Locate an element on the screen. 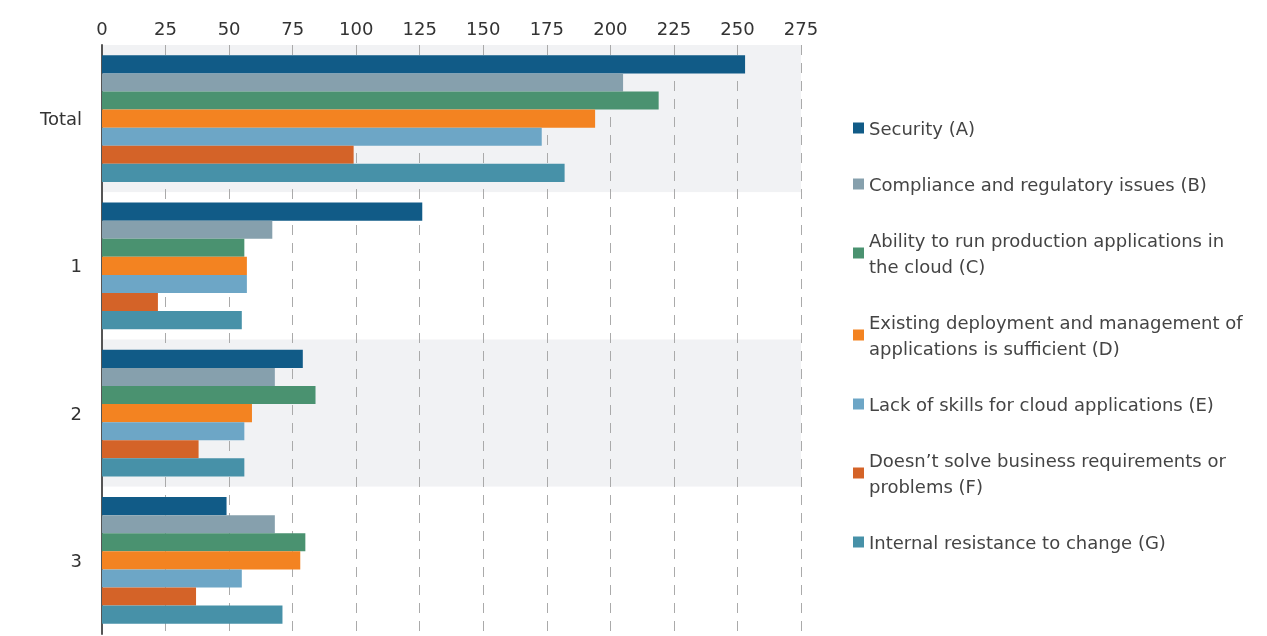 The width and height of the screenshot is (1267, 636). x-tick-label: 225 is located at coordinates (674, 28).